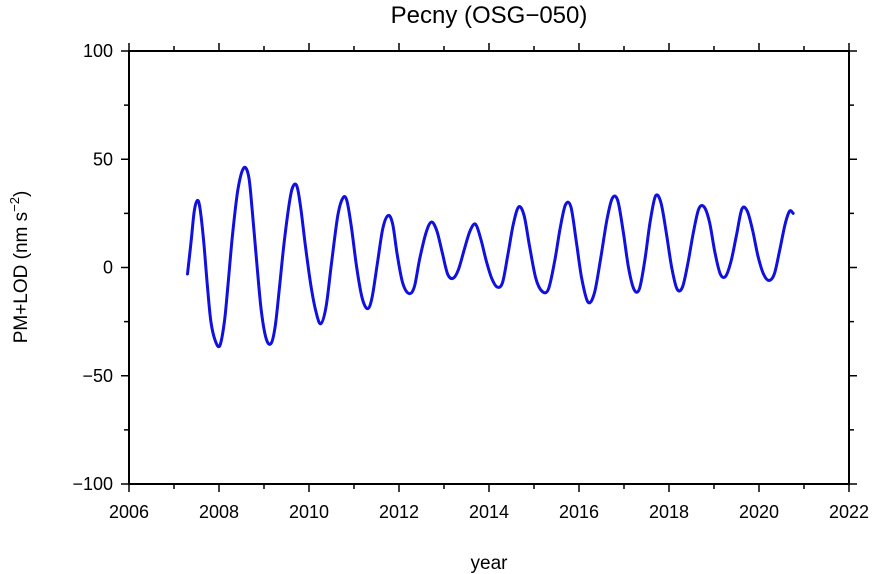  What do you see at coordinates (97, 376) in the screenshot?
I see `y-tick-label: −50` at bounding box center [97, 376].